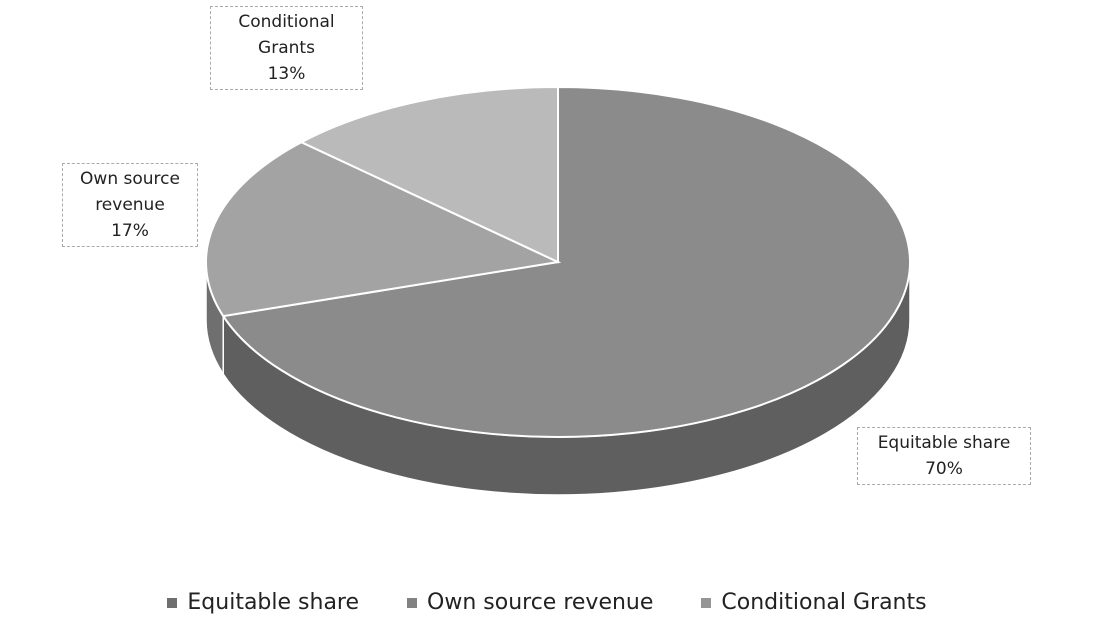 The image size is (1094, 643). What do you see at coordinates (944, 443) in the screenshot?
I see `data-label-name: Equitable share` at bounding box center [944, 443].